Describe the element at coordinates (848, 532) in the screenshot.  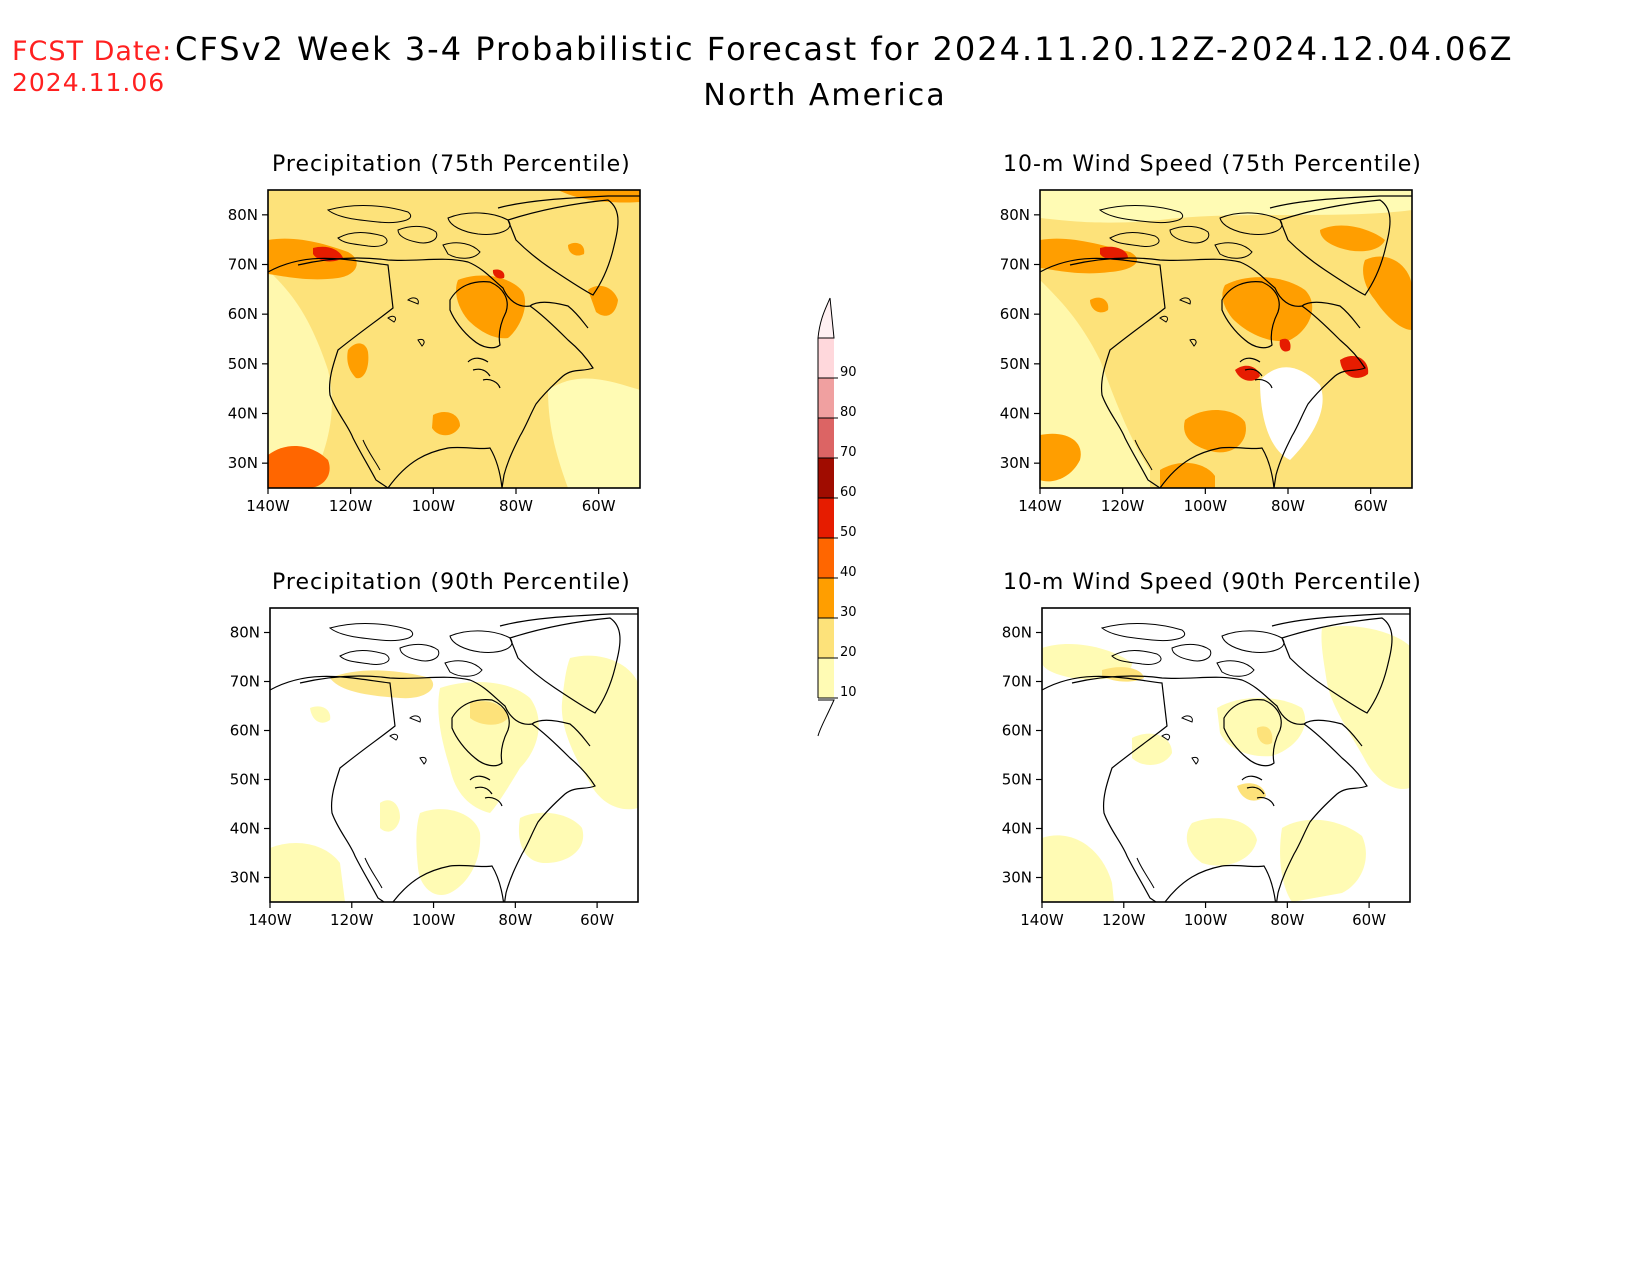
I see `colorbar-label: 50` at that location.